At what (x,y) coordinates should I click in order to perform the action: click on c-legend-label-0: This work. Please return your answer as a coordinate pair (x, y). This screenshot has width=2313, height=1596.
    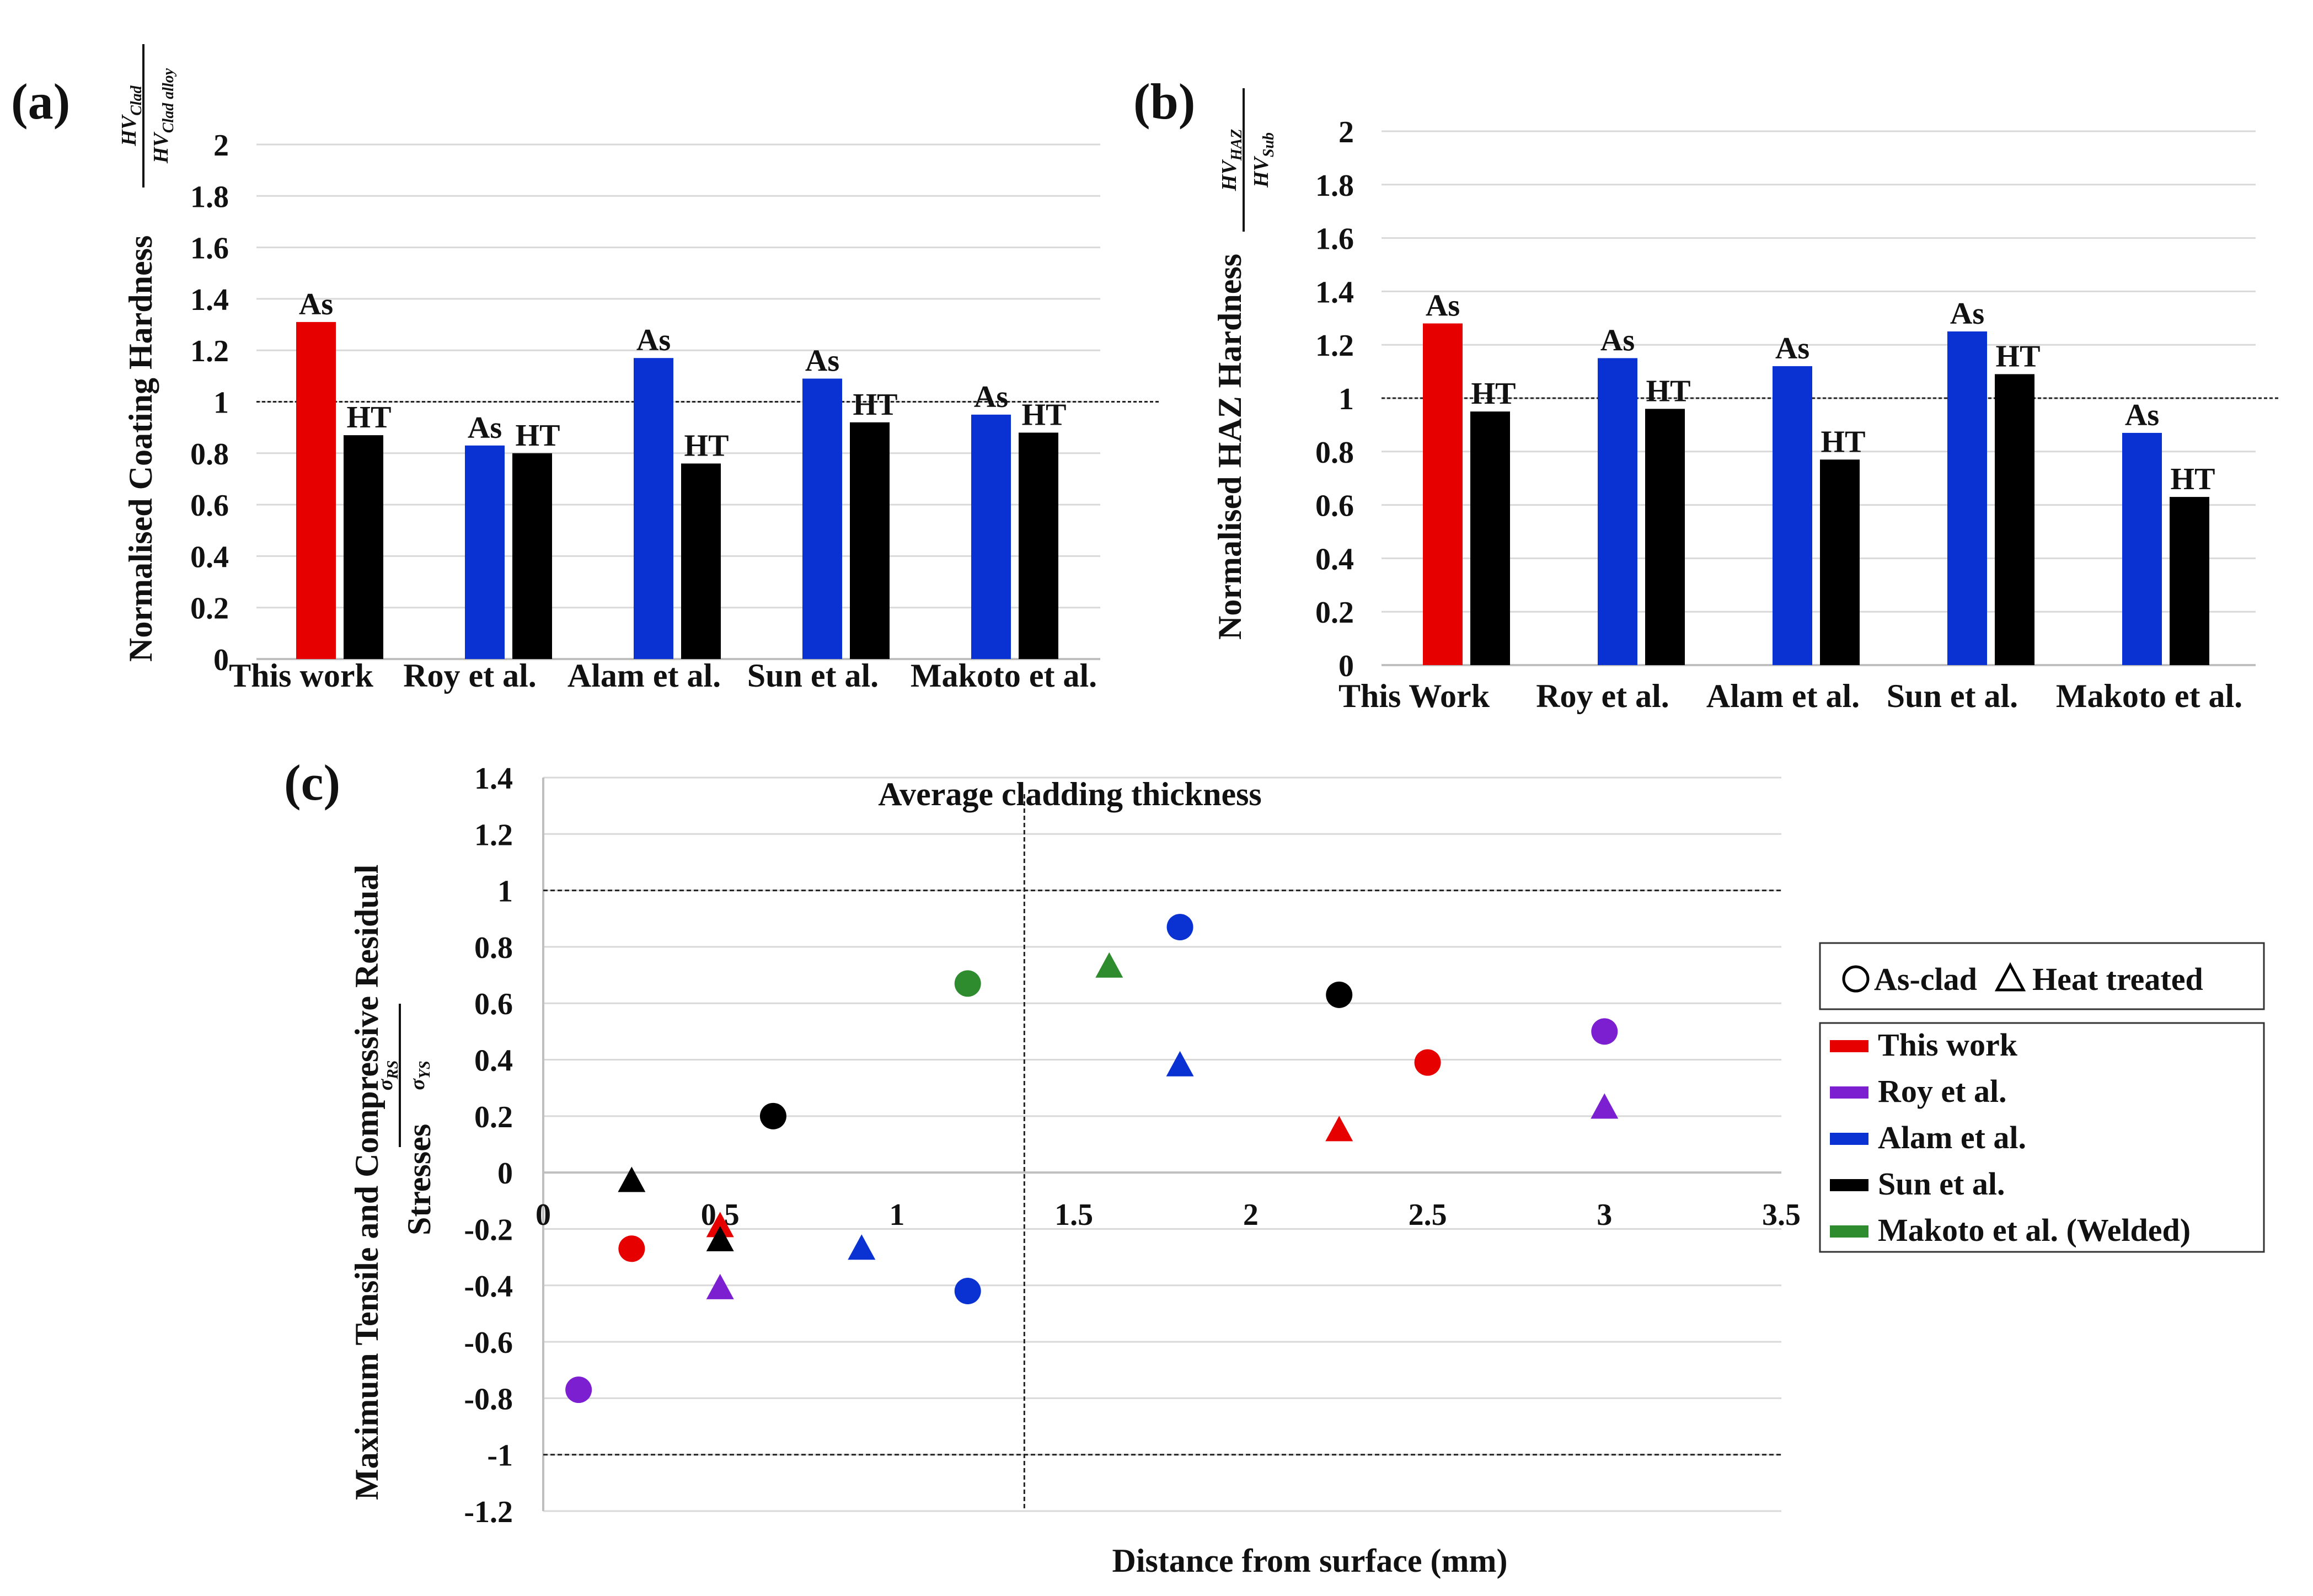
    Looking at the image, I should click on (1948, 1045).